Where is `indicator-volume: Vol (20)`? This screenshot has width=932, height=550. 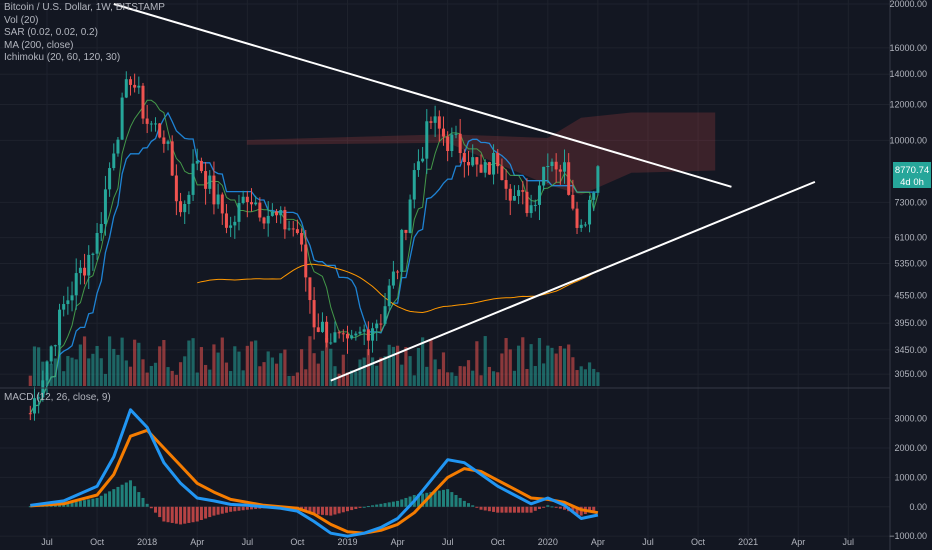
indicator-volume: Vol (20) is located at coordinates (21, 20).